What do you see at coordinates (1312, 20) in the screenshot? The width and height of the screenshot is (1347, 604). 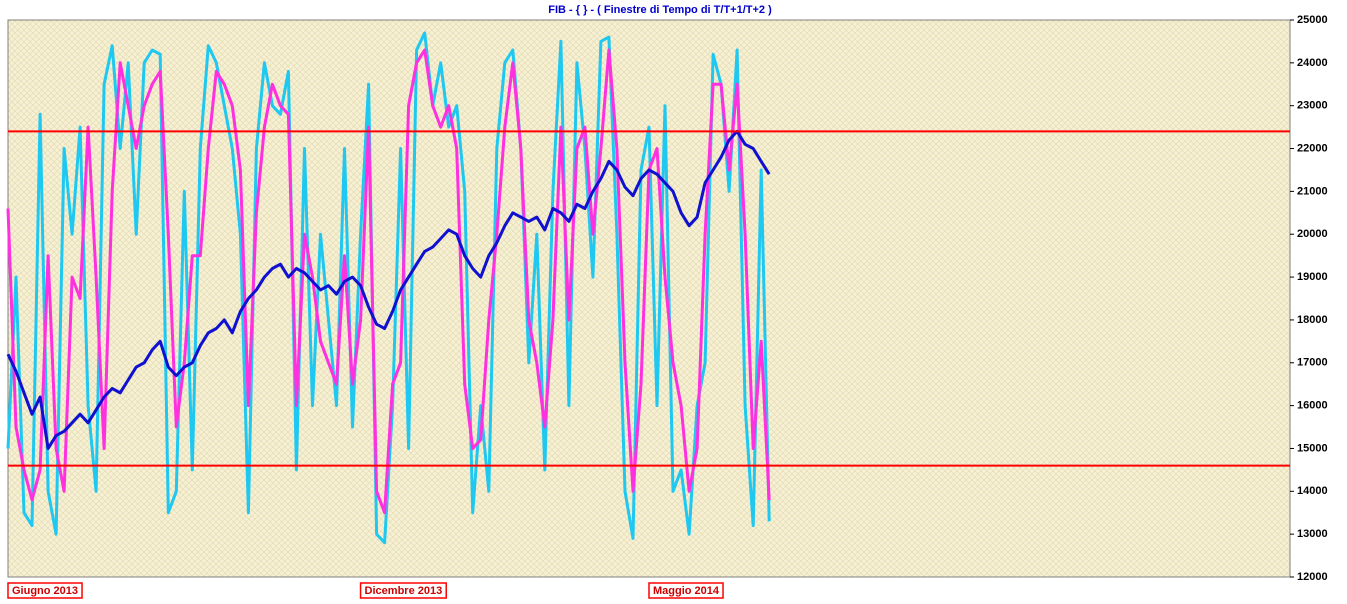 I see `y-tick-label: 25000` at bounding box center [1312, 20].